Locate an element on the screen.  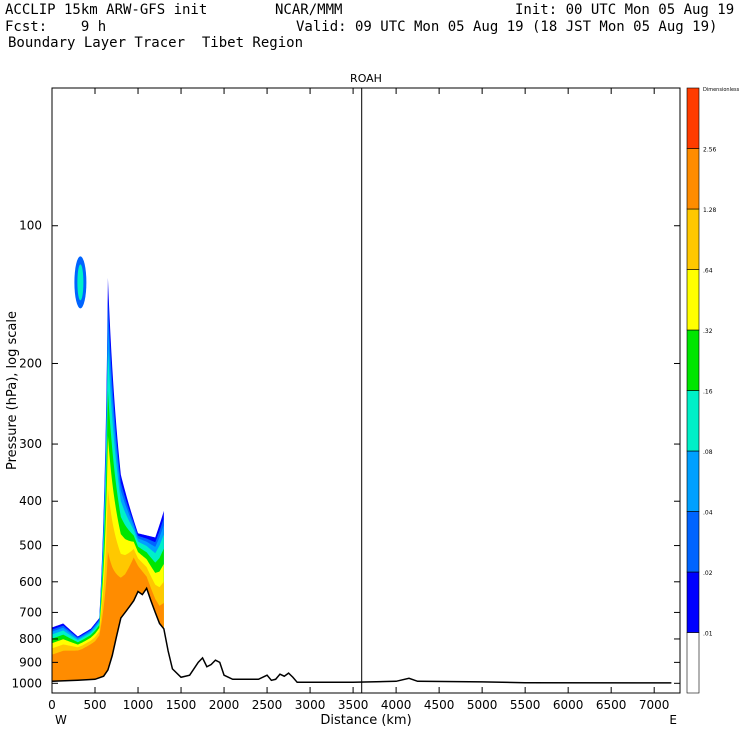
x-tick-label: 6000 is located at coordinates (568, 705).